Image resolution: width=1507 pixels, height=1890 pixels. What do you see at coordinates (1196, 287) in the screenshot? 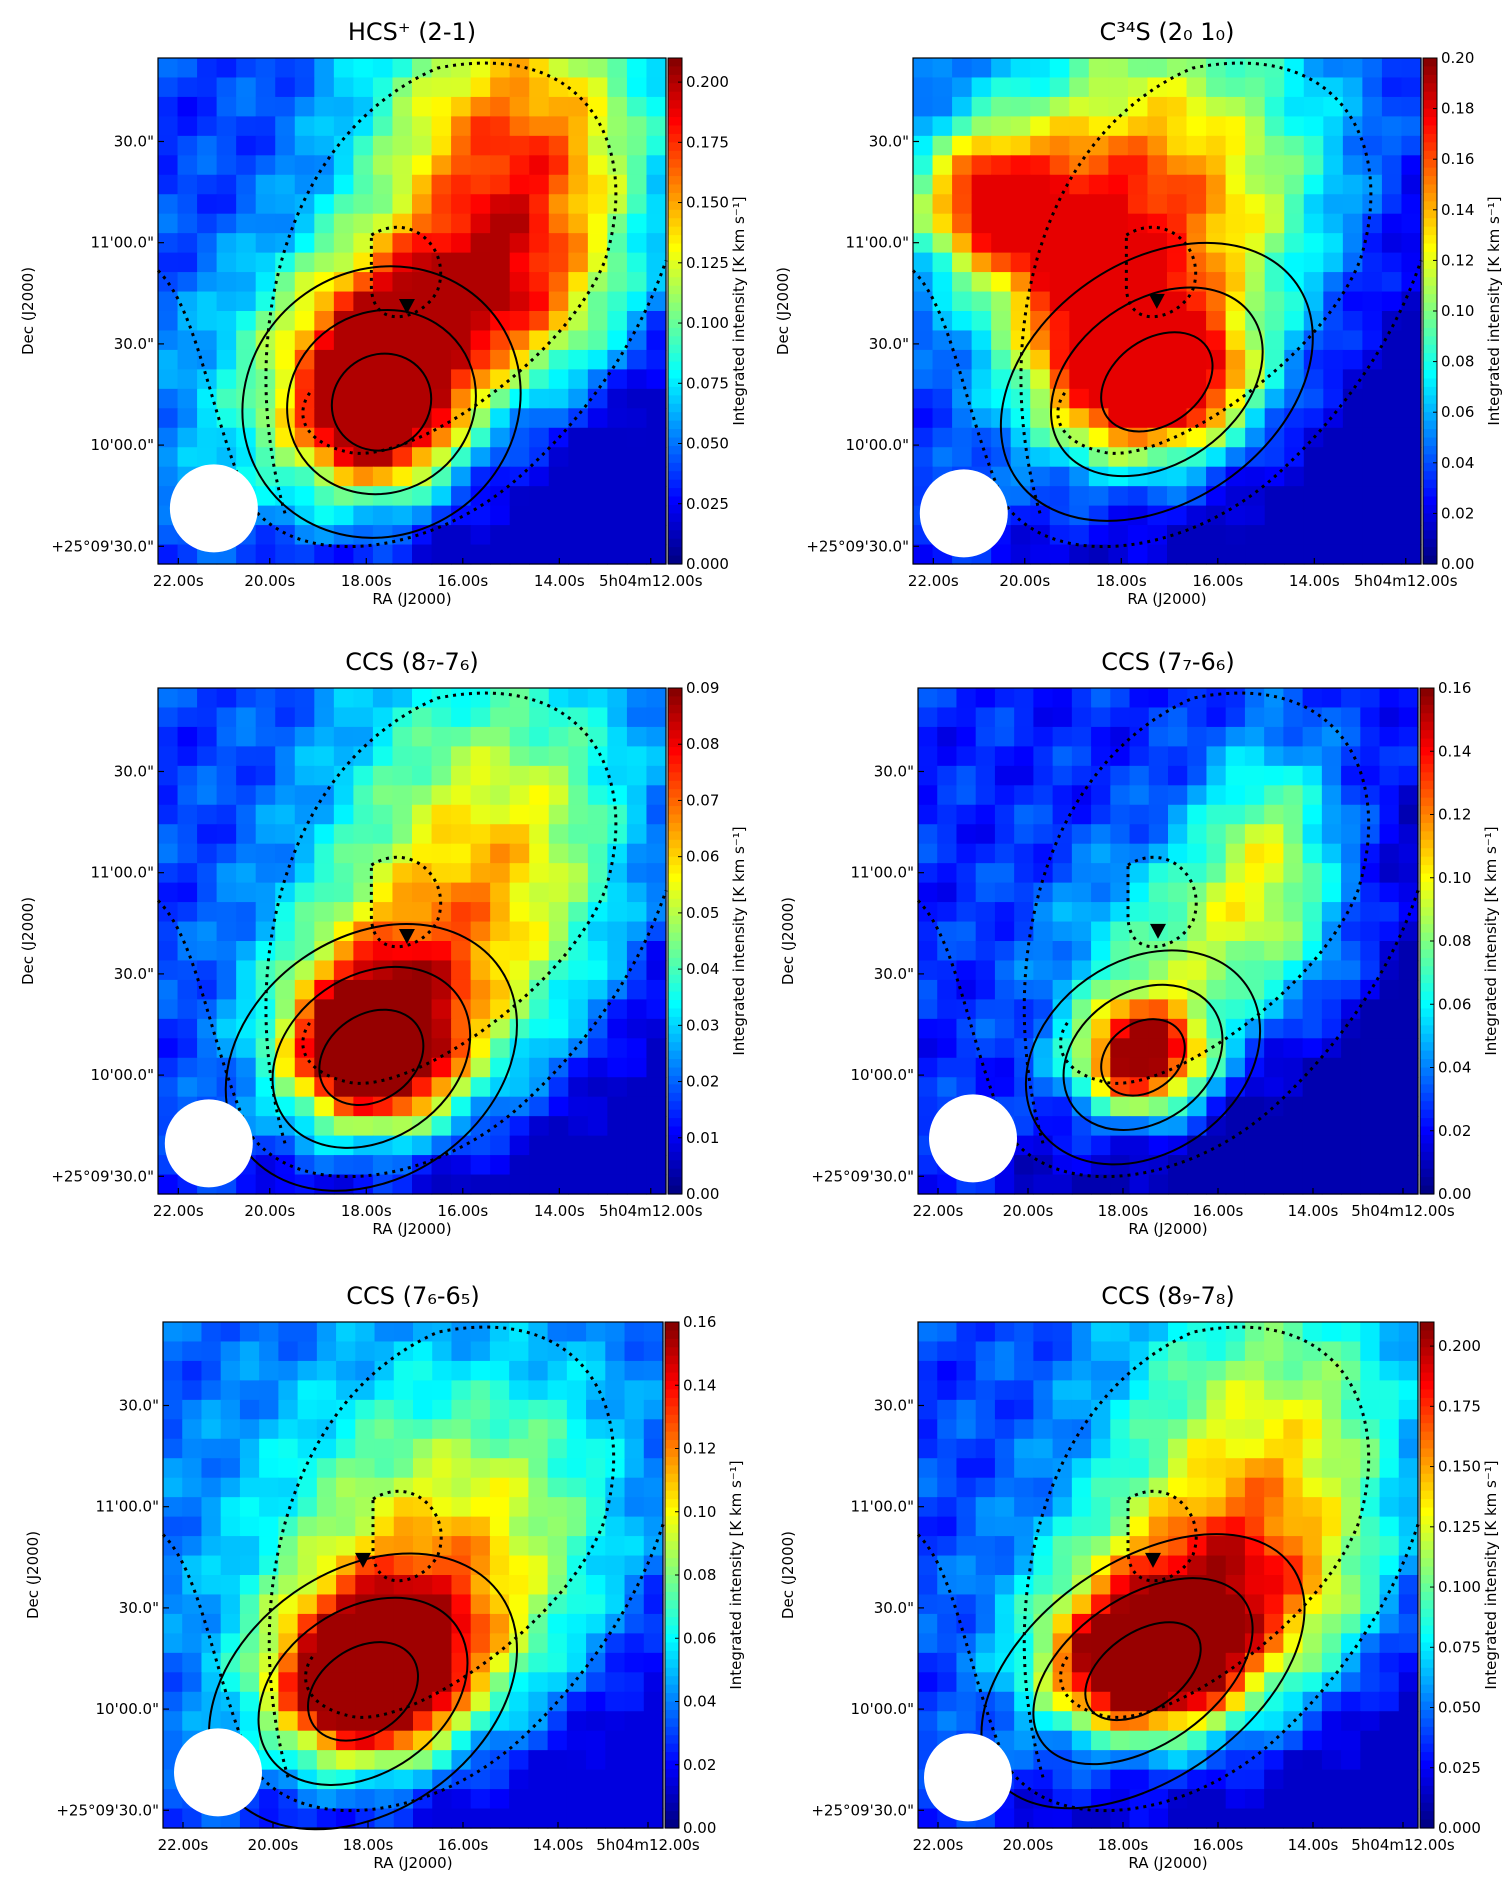
I see `dotted-outline` at bounding box center [1196, 287].